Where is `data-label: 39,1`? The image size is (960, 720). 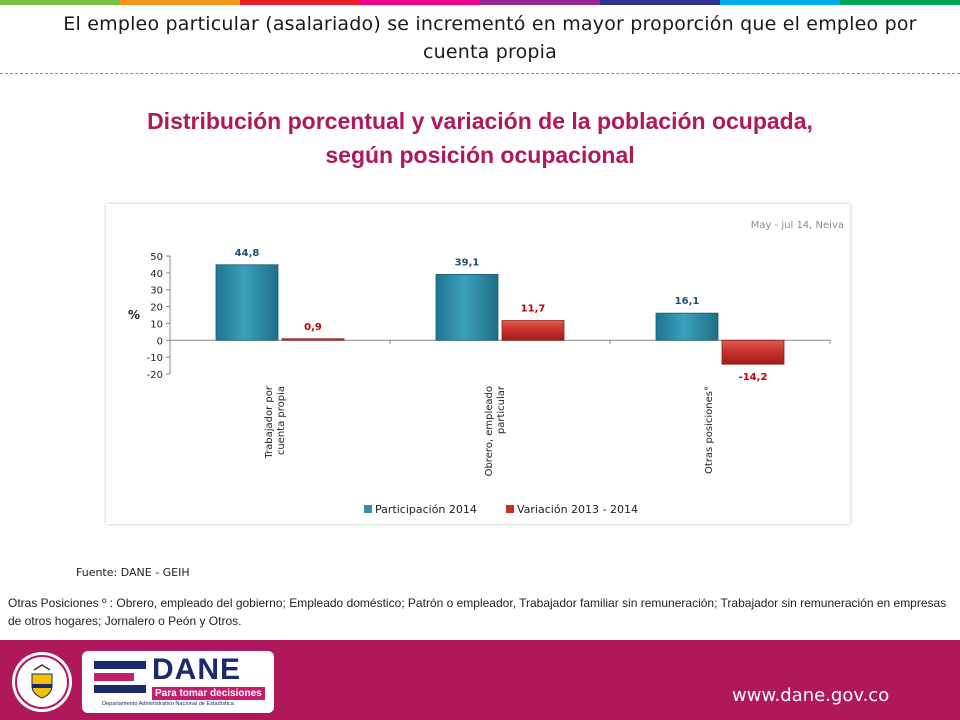
data-label: 39,1 is located at coordinates (467, 262).